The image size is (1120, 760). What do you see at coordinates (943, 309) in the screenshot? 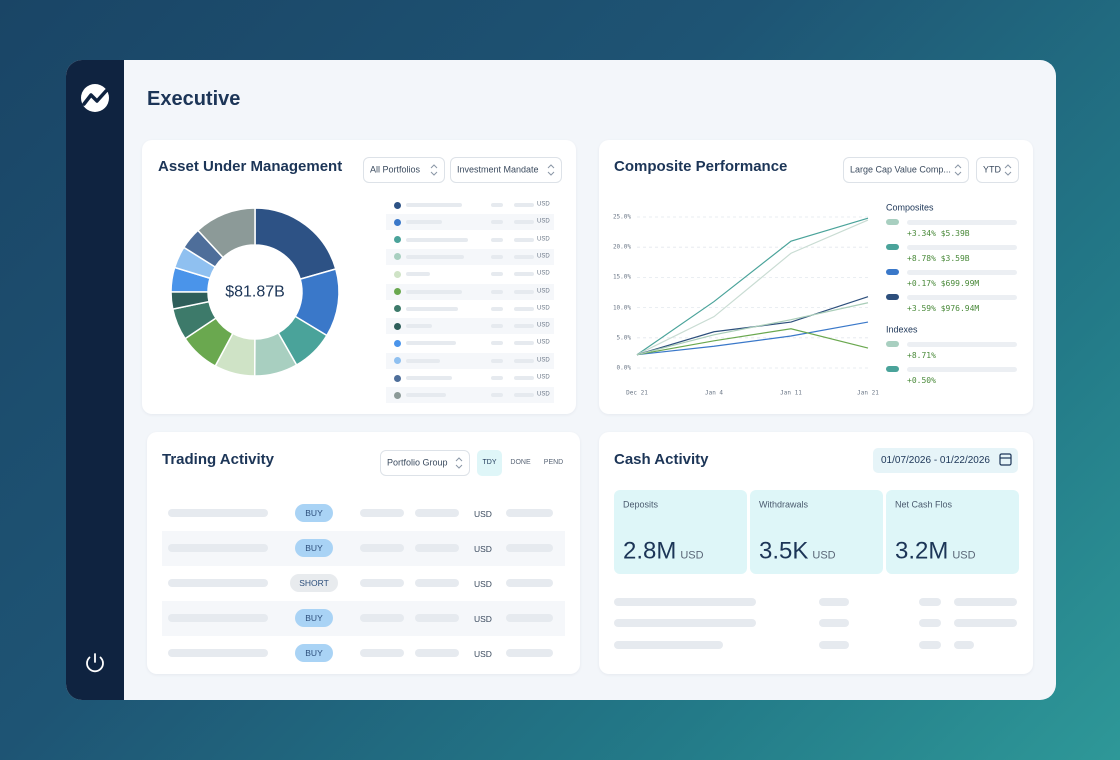
I see `legend-value: +3.59% $976.94M` at bounding box center [943, 309].